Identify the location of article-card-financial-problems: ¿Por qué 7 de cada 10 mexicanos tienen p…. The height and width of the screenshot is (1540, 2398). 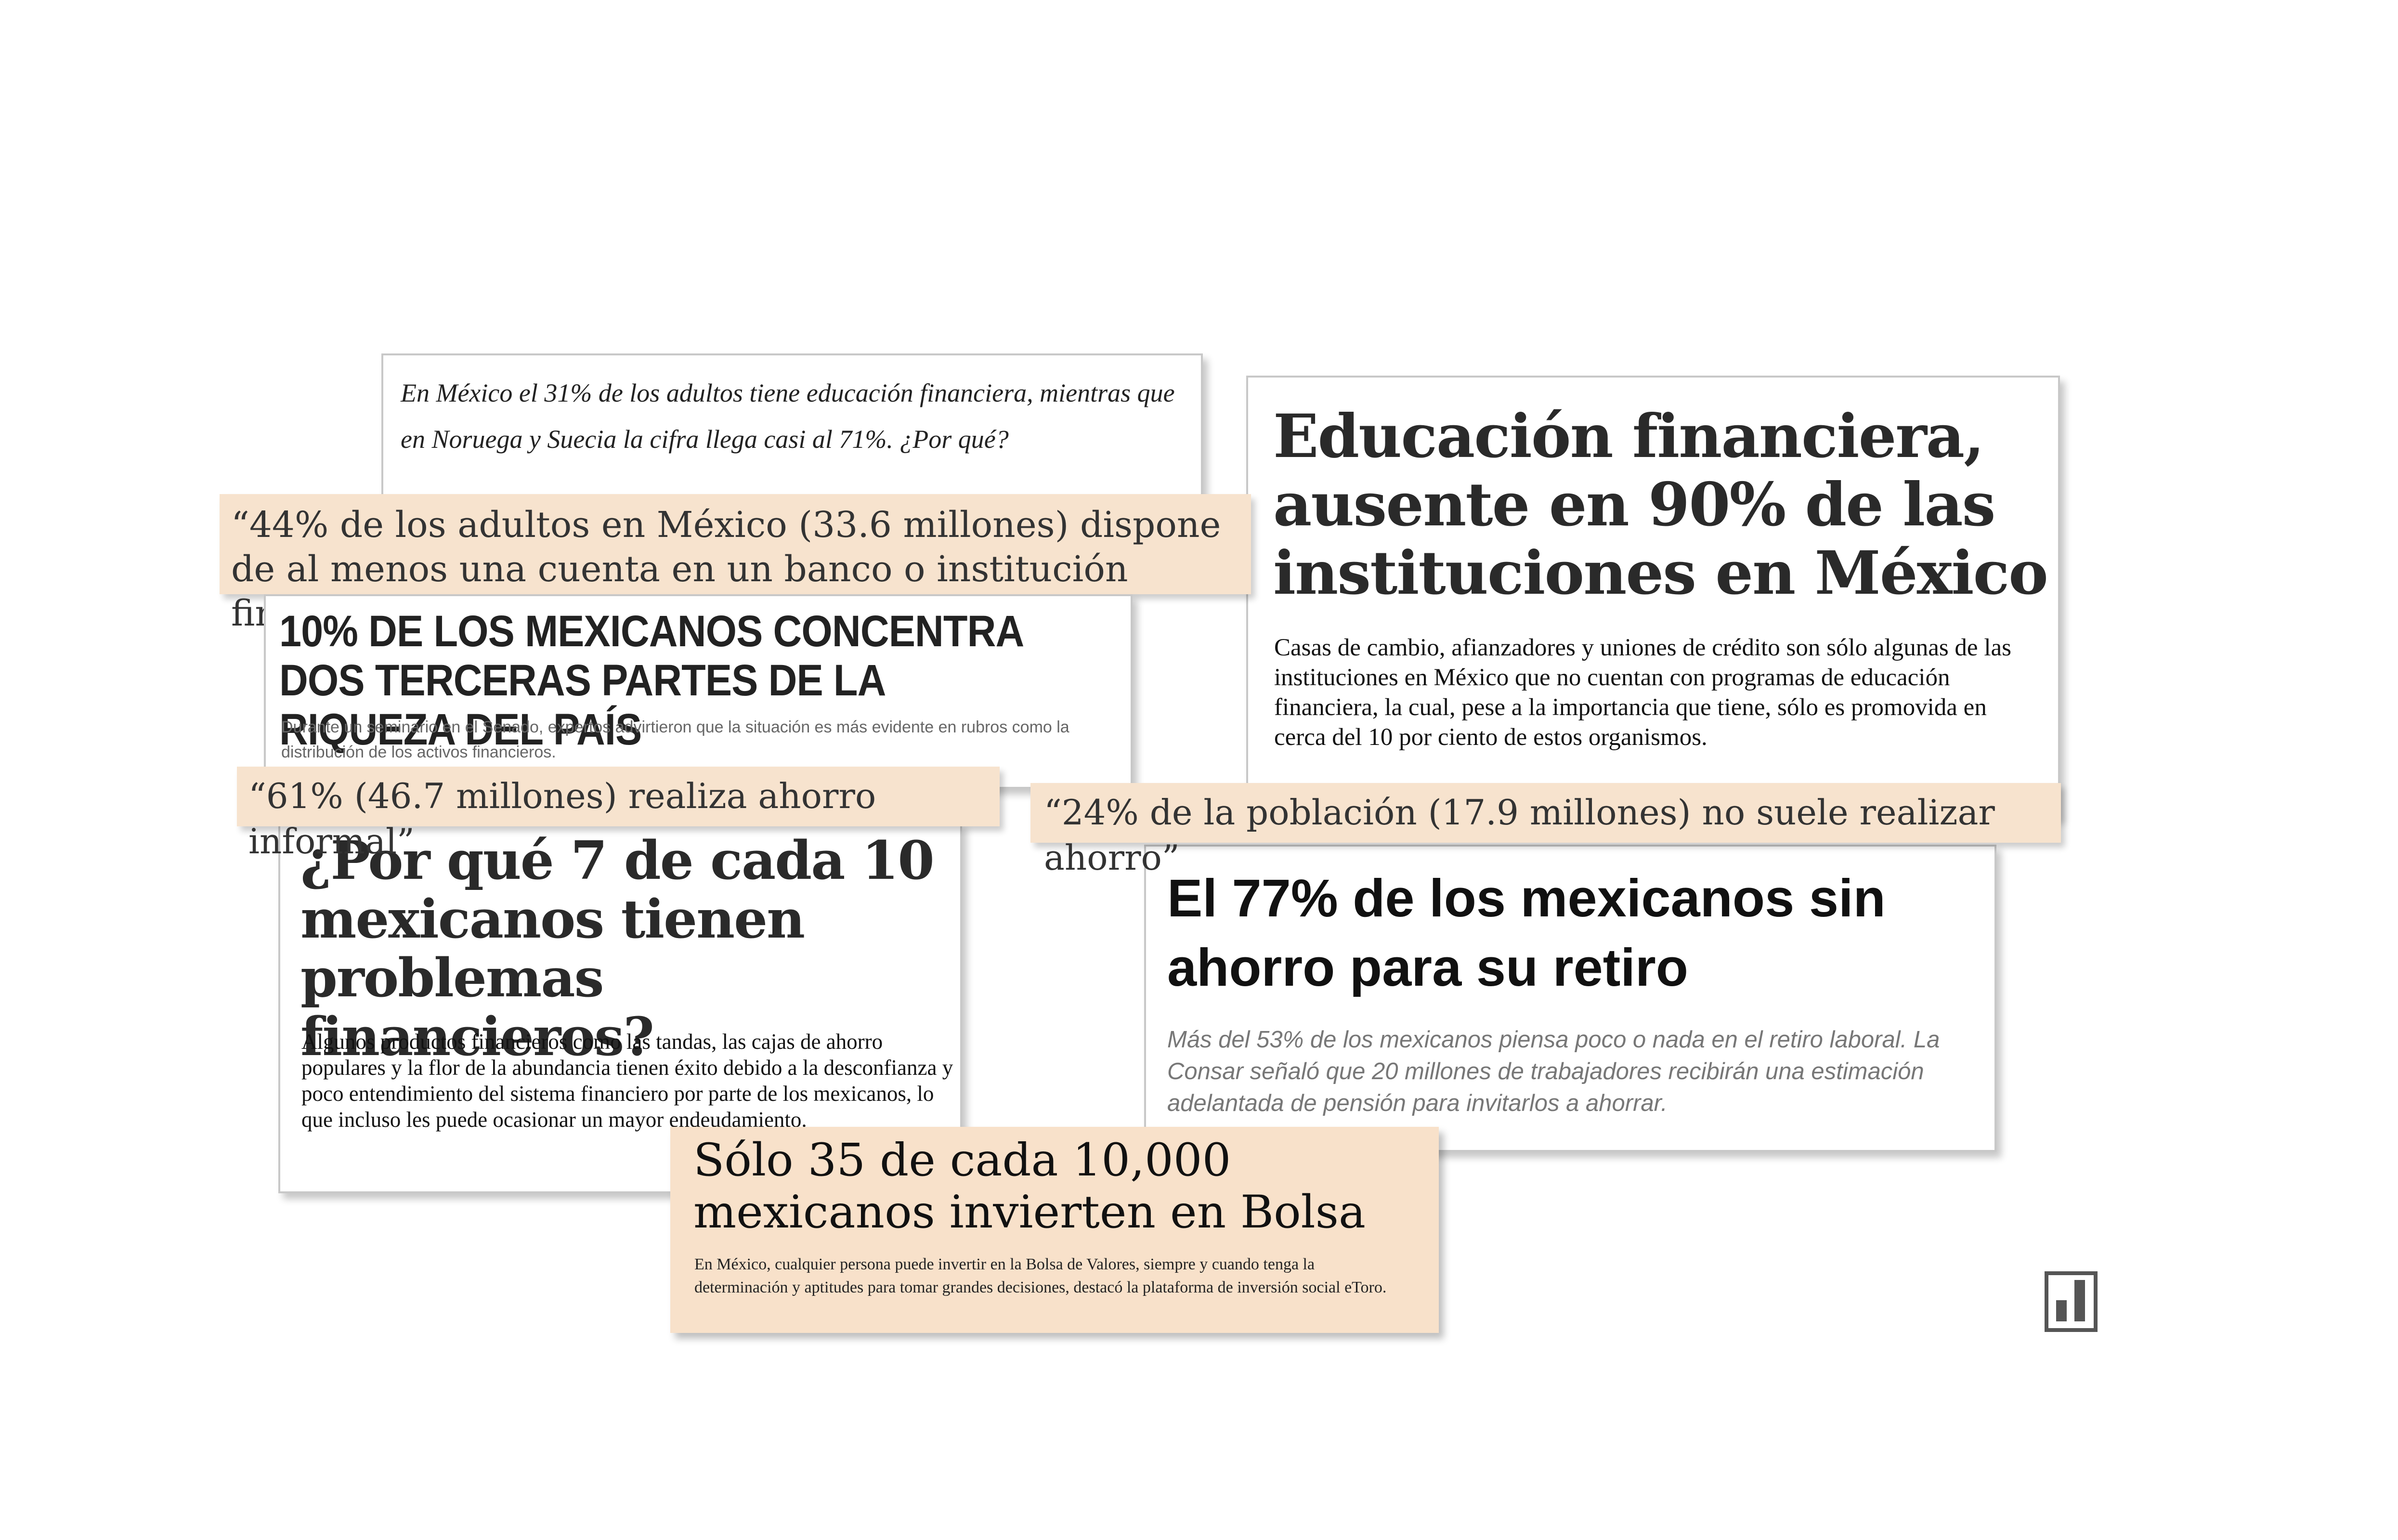
(620, 1008).